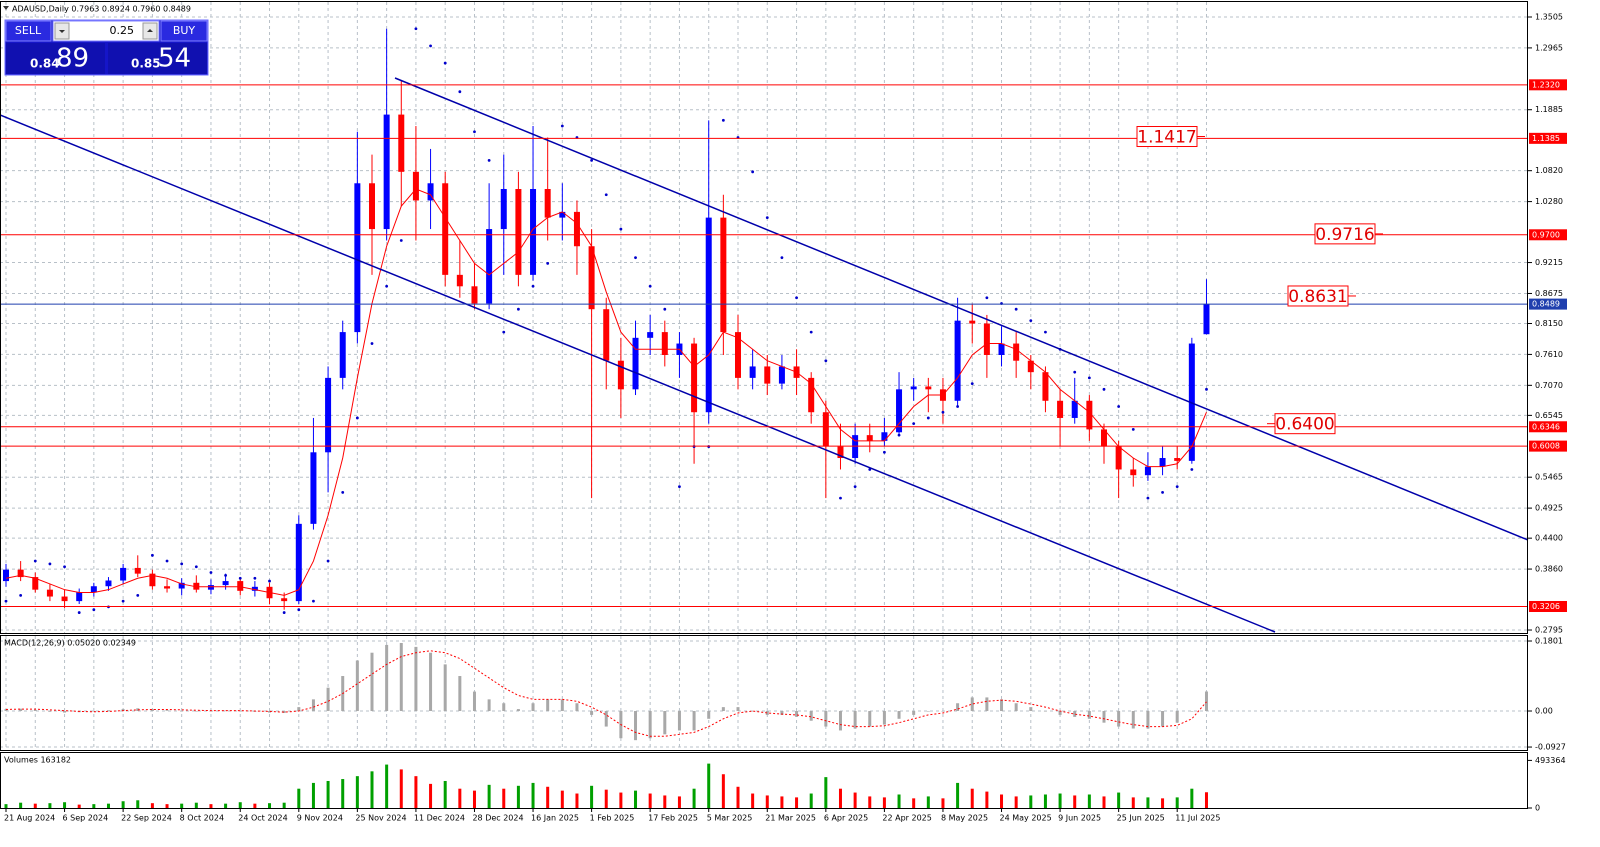 The image size is (1600, 847). What do you see at coordinates (122, 30) in the screenshot?
I see `lot-value: 0.25` at bounding box center [122, 30].